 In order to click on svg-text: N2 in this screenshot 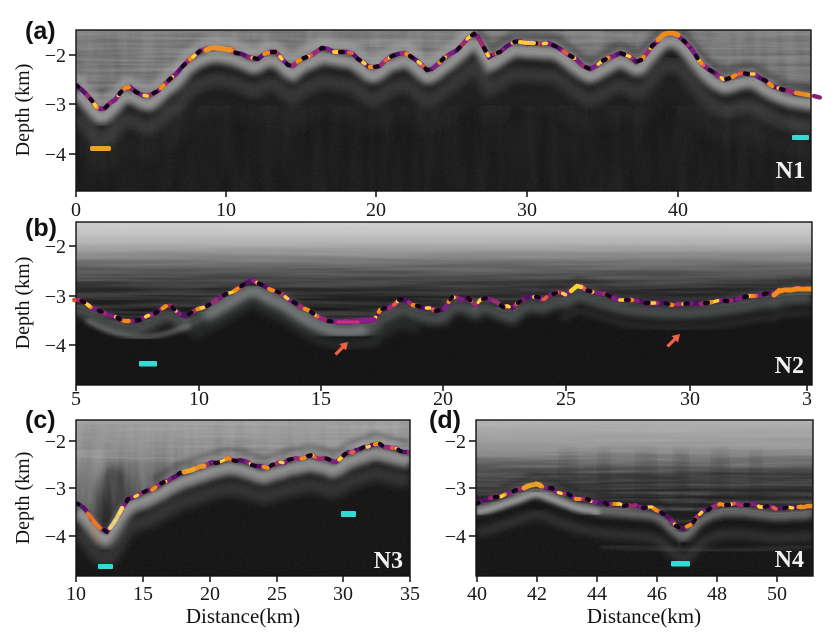, I will do `click(789, 366)`.